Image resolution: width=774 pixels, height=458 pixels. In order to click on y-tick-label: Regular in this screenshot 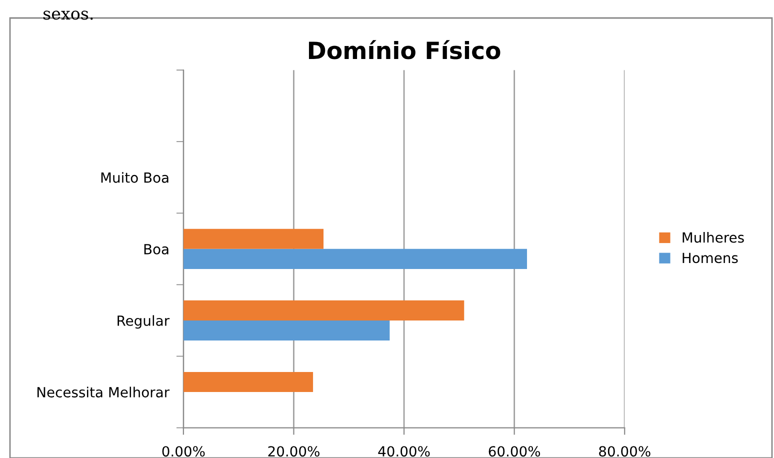, I will do `click(144, 322)`.